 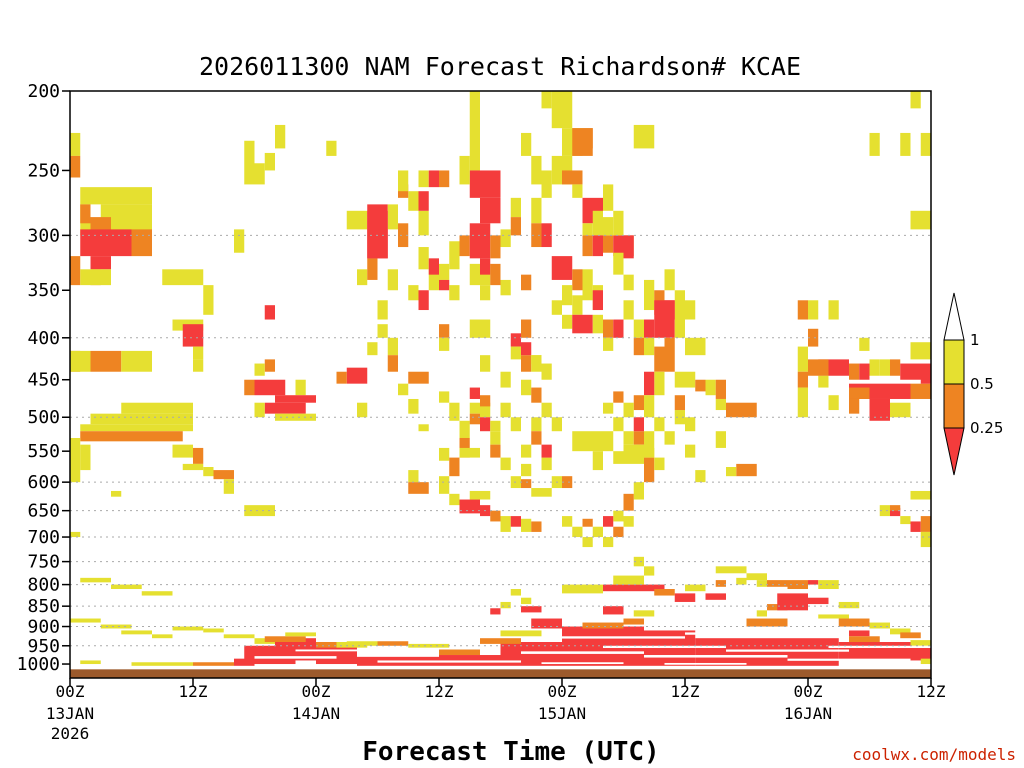 What do you see at coordinates (43, 482) in the screenshot?
I see `y-tick-label: 600` at bounding box center [43, 482].